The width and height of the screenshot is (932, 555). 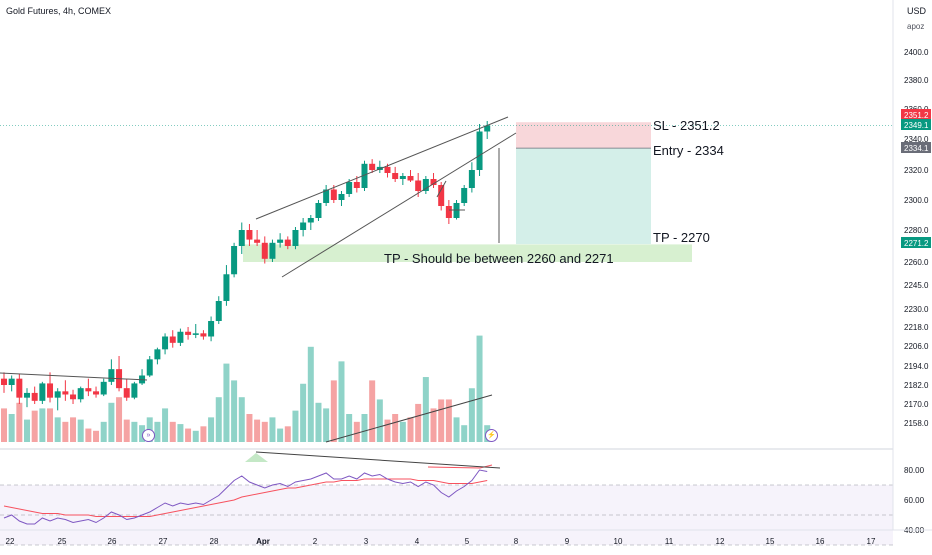 I want to click on currency-label: USD, so click(x=917, y=11).